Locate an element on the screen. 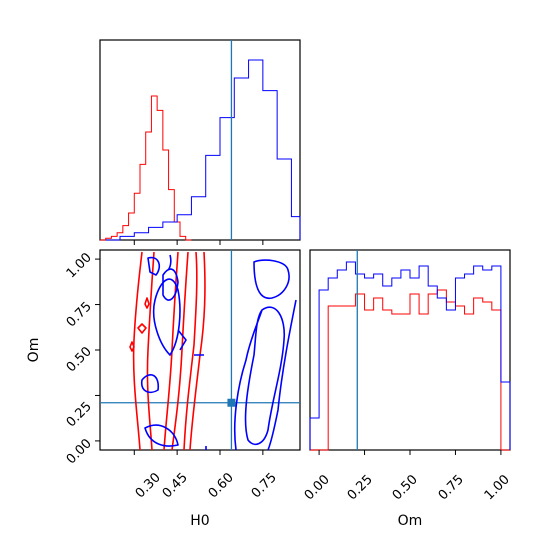 The width and height of the screenshot is (550, 550). h0-tick-label: 0.60 is located at coordinates (221, 485).